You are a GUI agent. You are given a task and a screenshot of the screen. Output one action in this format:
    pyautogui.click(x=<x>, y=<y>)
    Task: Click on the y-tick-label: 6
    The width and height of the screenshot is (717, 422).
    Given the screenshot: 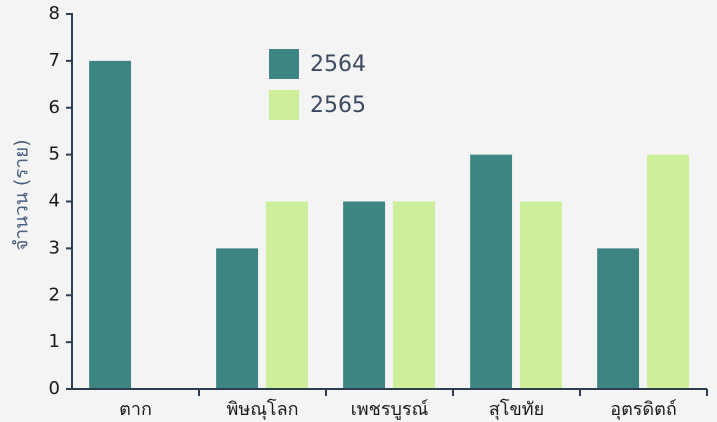 What is the action you would take?
    pyautogui.click(x=54, y=107)
    